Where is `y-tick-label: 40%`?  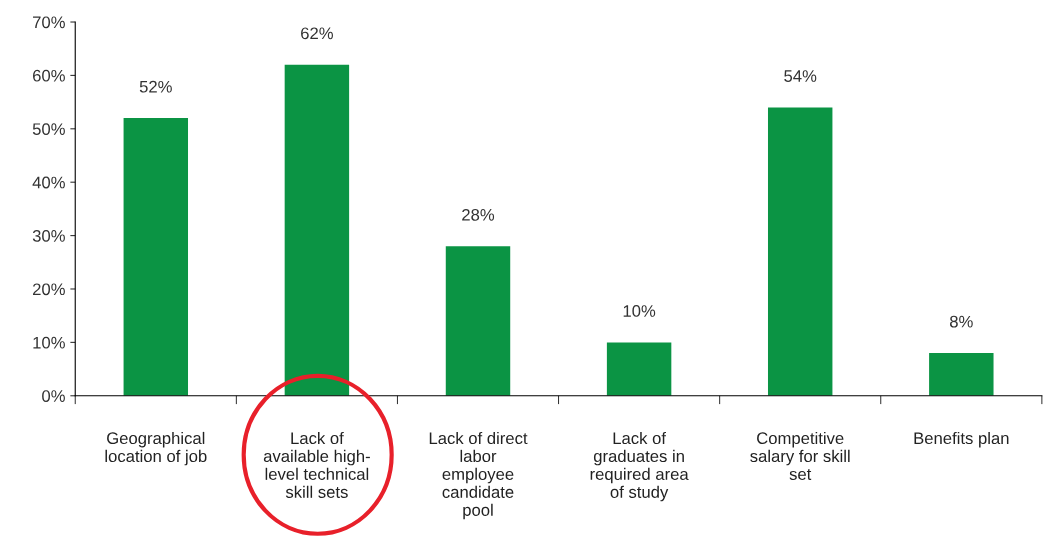 y-tick-label: 40% is located at coordinates (48, 182).